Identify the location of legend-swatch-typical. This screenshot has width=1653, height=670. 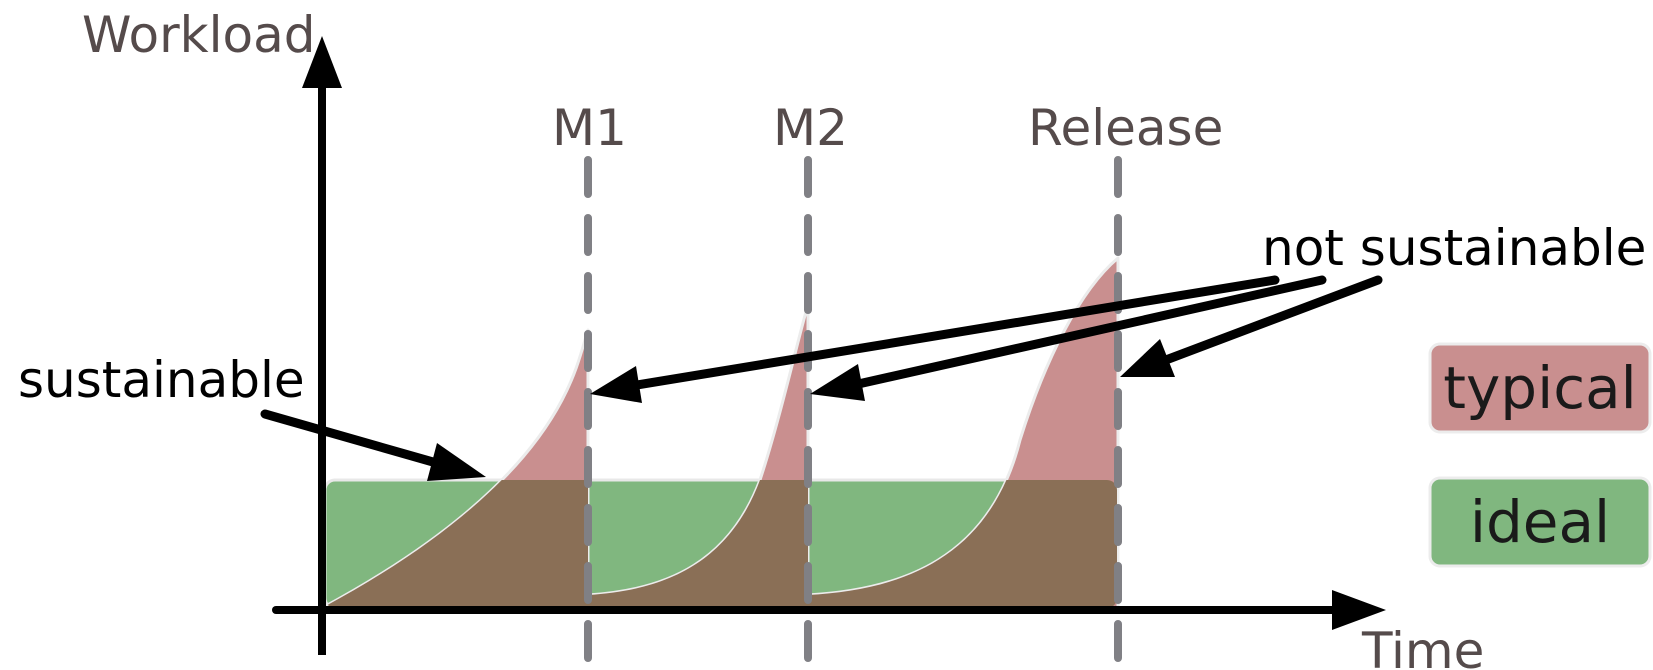
(1540, 388).